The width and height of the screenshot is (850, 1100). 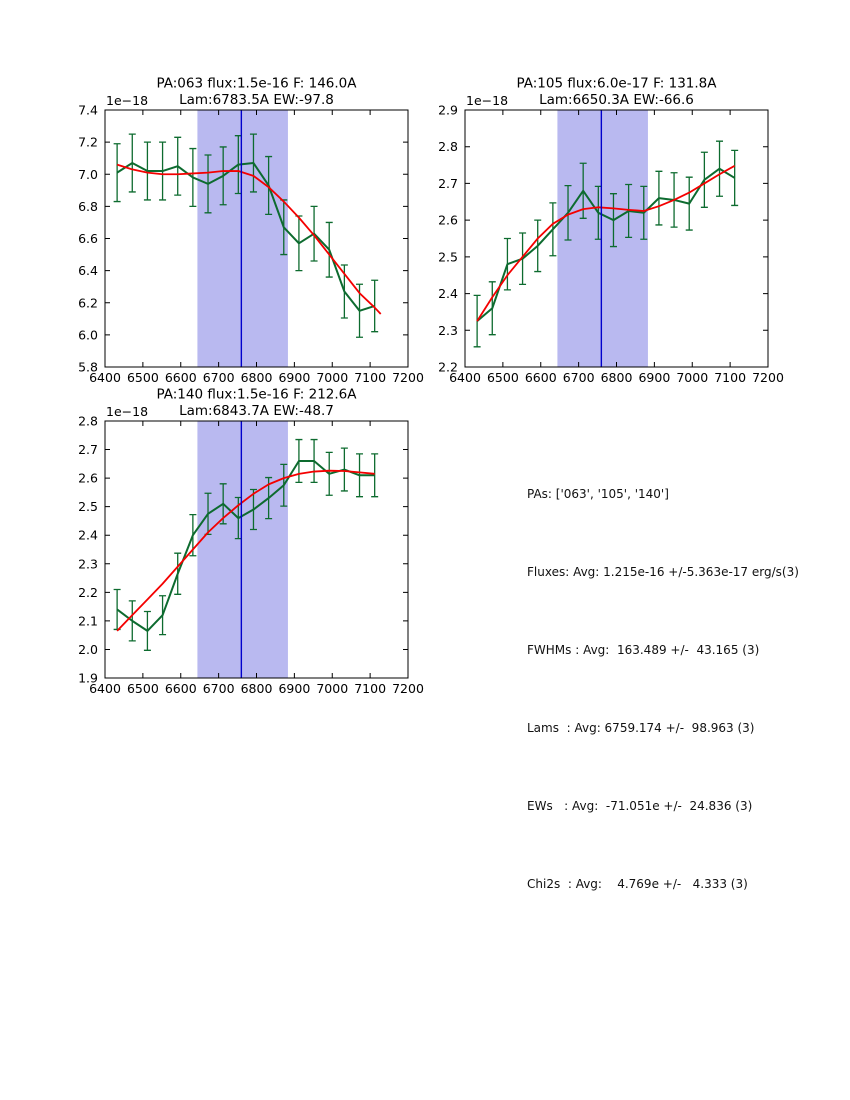 What do you see at coordinates (256, 100) in the screenshot?
I see `chart-subtitle: Lam:6783.5A EW:-97.8` at bounding box center [256, 100].